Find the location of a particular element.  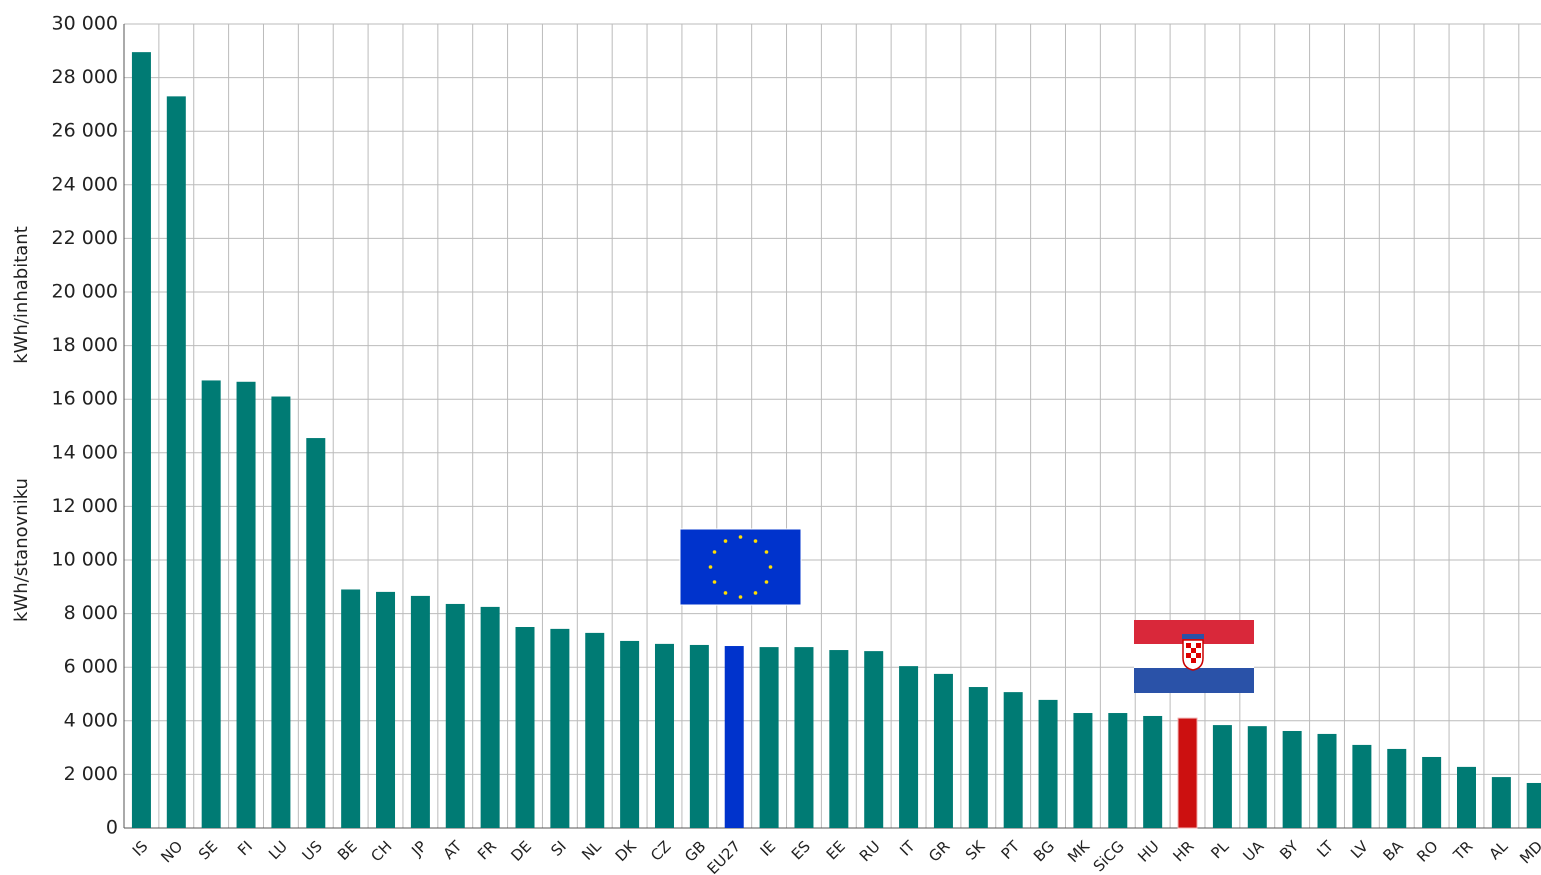

x-tick-label: SK is located at coordinates (975, 849).